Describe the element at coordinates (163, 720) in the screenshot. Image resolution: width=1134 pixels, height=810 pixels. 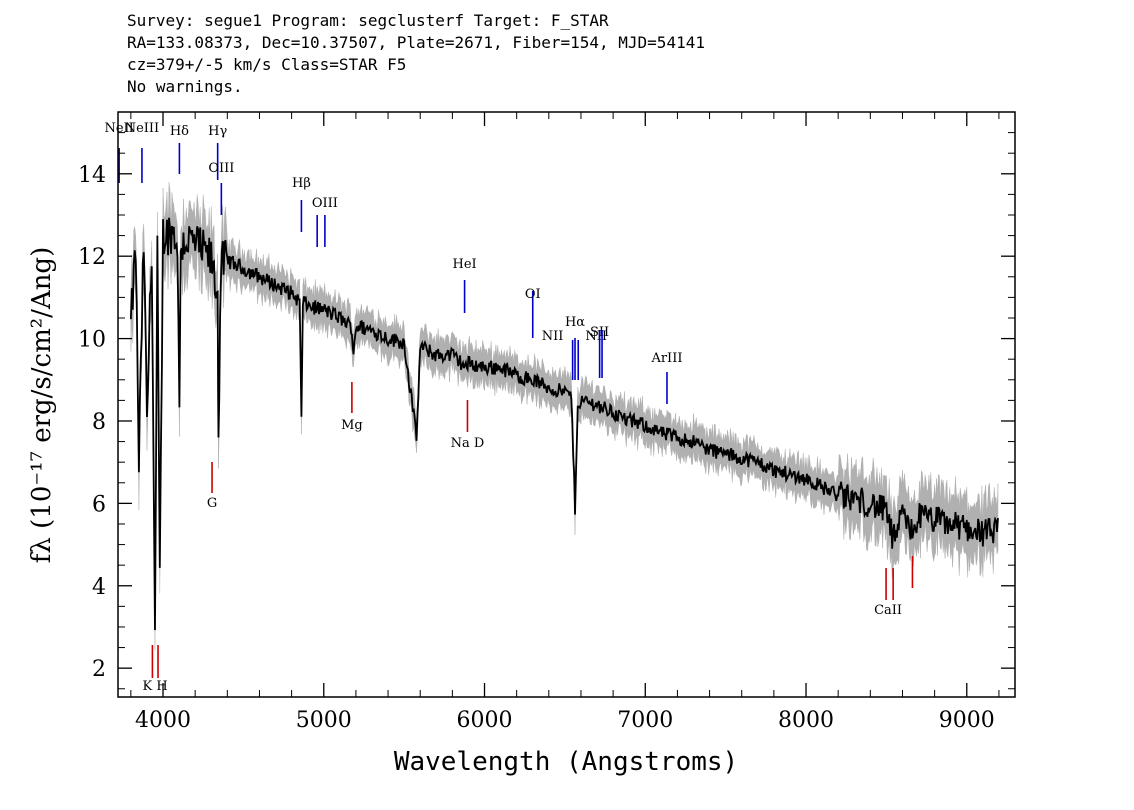
I see `x-tick-label: 4000` at that location.